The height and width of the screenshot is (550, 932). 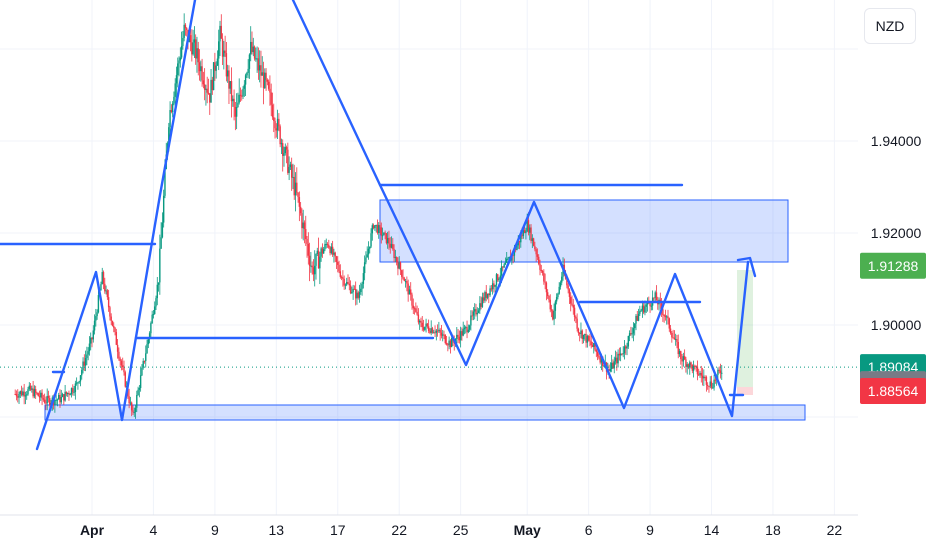 I want to click on currency-badge: NZD, so click(x=890, y=26).